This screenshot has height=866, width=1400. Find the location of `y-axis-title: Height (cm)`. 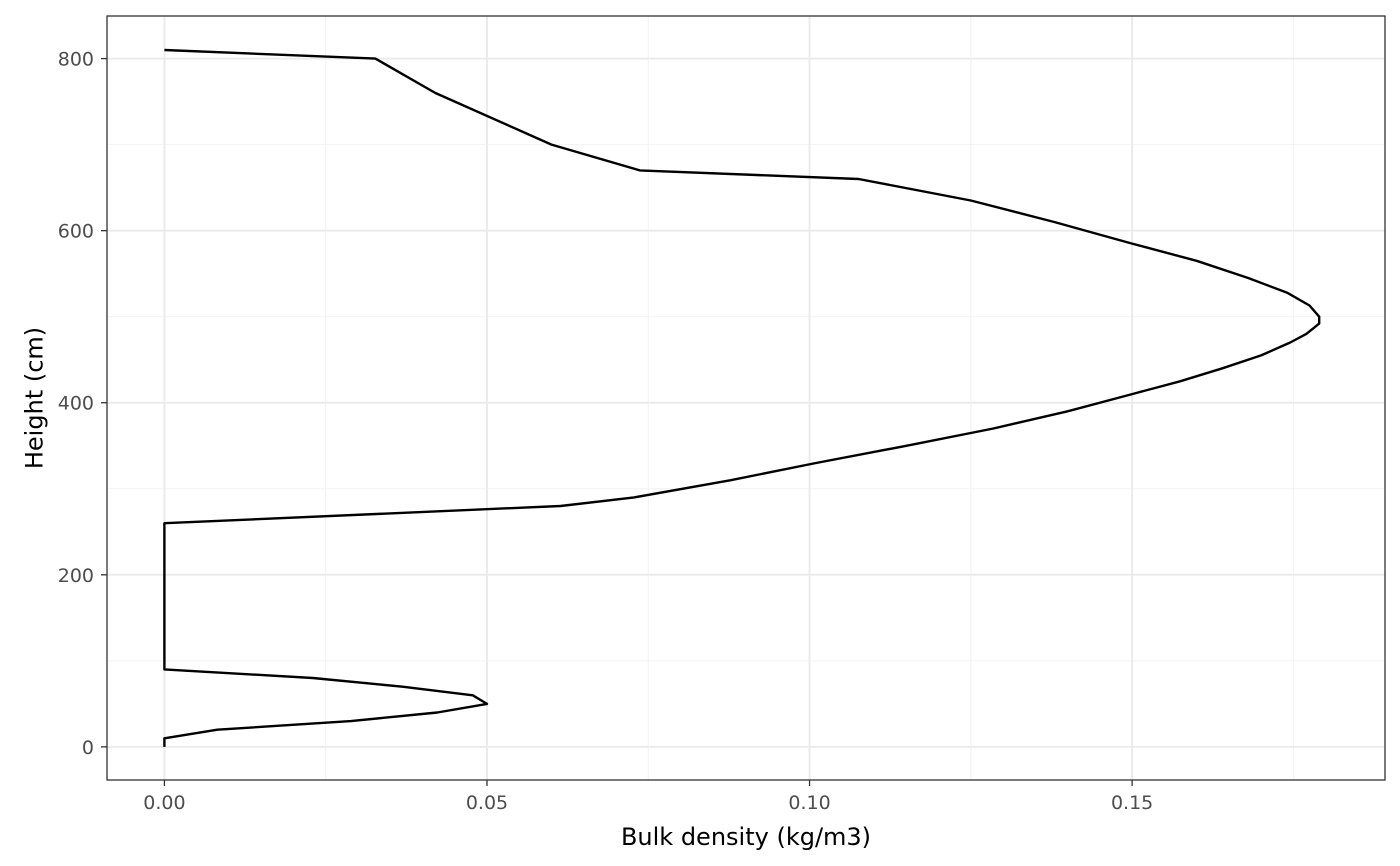

y-axis-title: Height (cm) is located at coordinates (34, 398).